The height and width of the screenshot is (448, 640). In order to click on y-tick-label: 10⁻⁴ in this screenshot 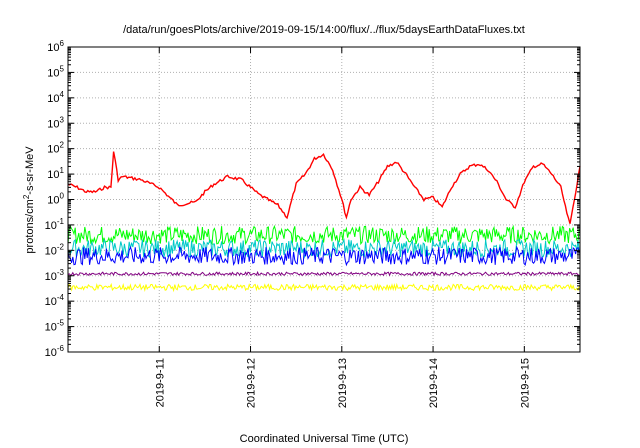, I will do `click(55, 300)`.